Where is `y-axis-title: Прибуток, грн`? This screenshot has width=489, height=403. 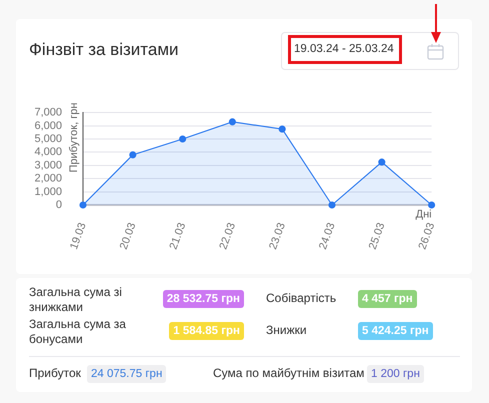 y-axis-title: Прибуток, грн is located at coordinates (74, 137).